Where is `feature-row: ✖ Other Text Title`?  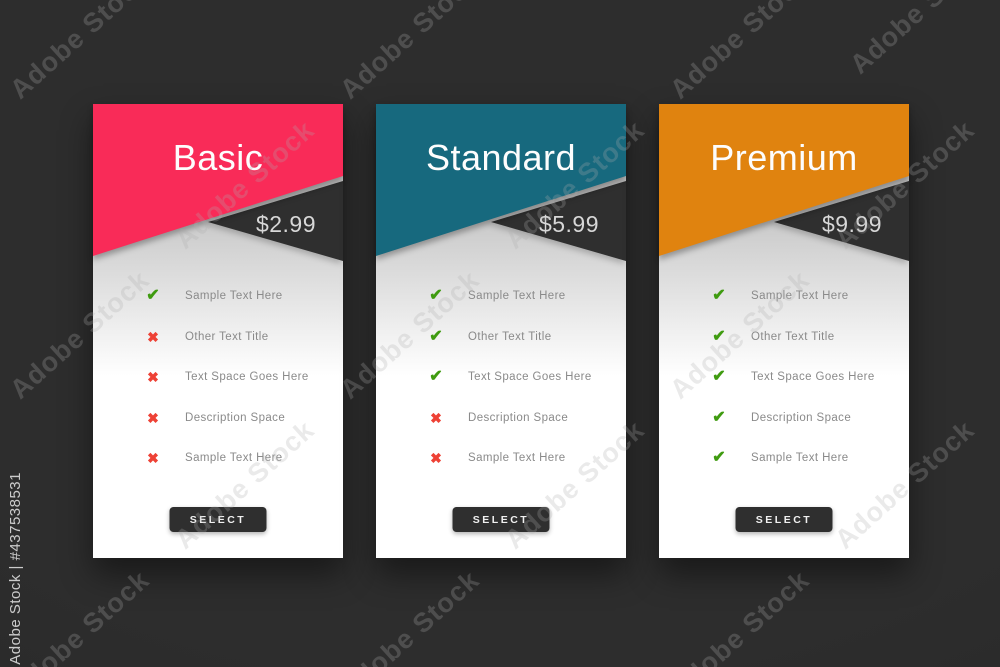
feature-row: ✖ Other Text Title is located at coordinates (218, 337).